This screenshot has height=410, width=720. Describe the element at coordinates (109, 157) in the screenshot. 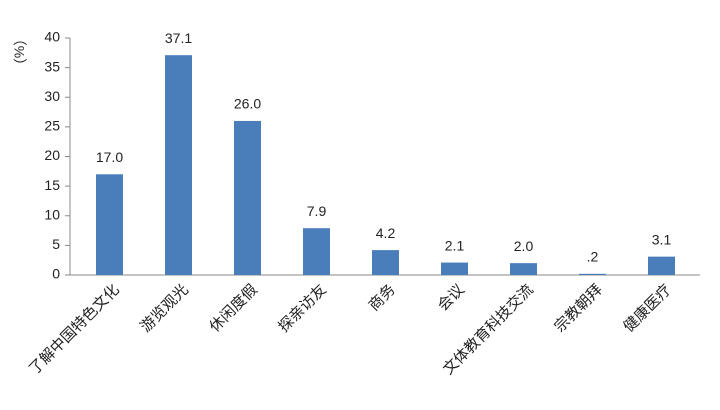

I see `value-label: 17.0` at that location.